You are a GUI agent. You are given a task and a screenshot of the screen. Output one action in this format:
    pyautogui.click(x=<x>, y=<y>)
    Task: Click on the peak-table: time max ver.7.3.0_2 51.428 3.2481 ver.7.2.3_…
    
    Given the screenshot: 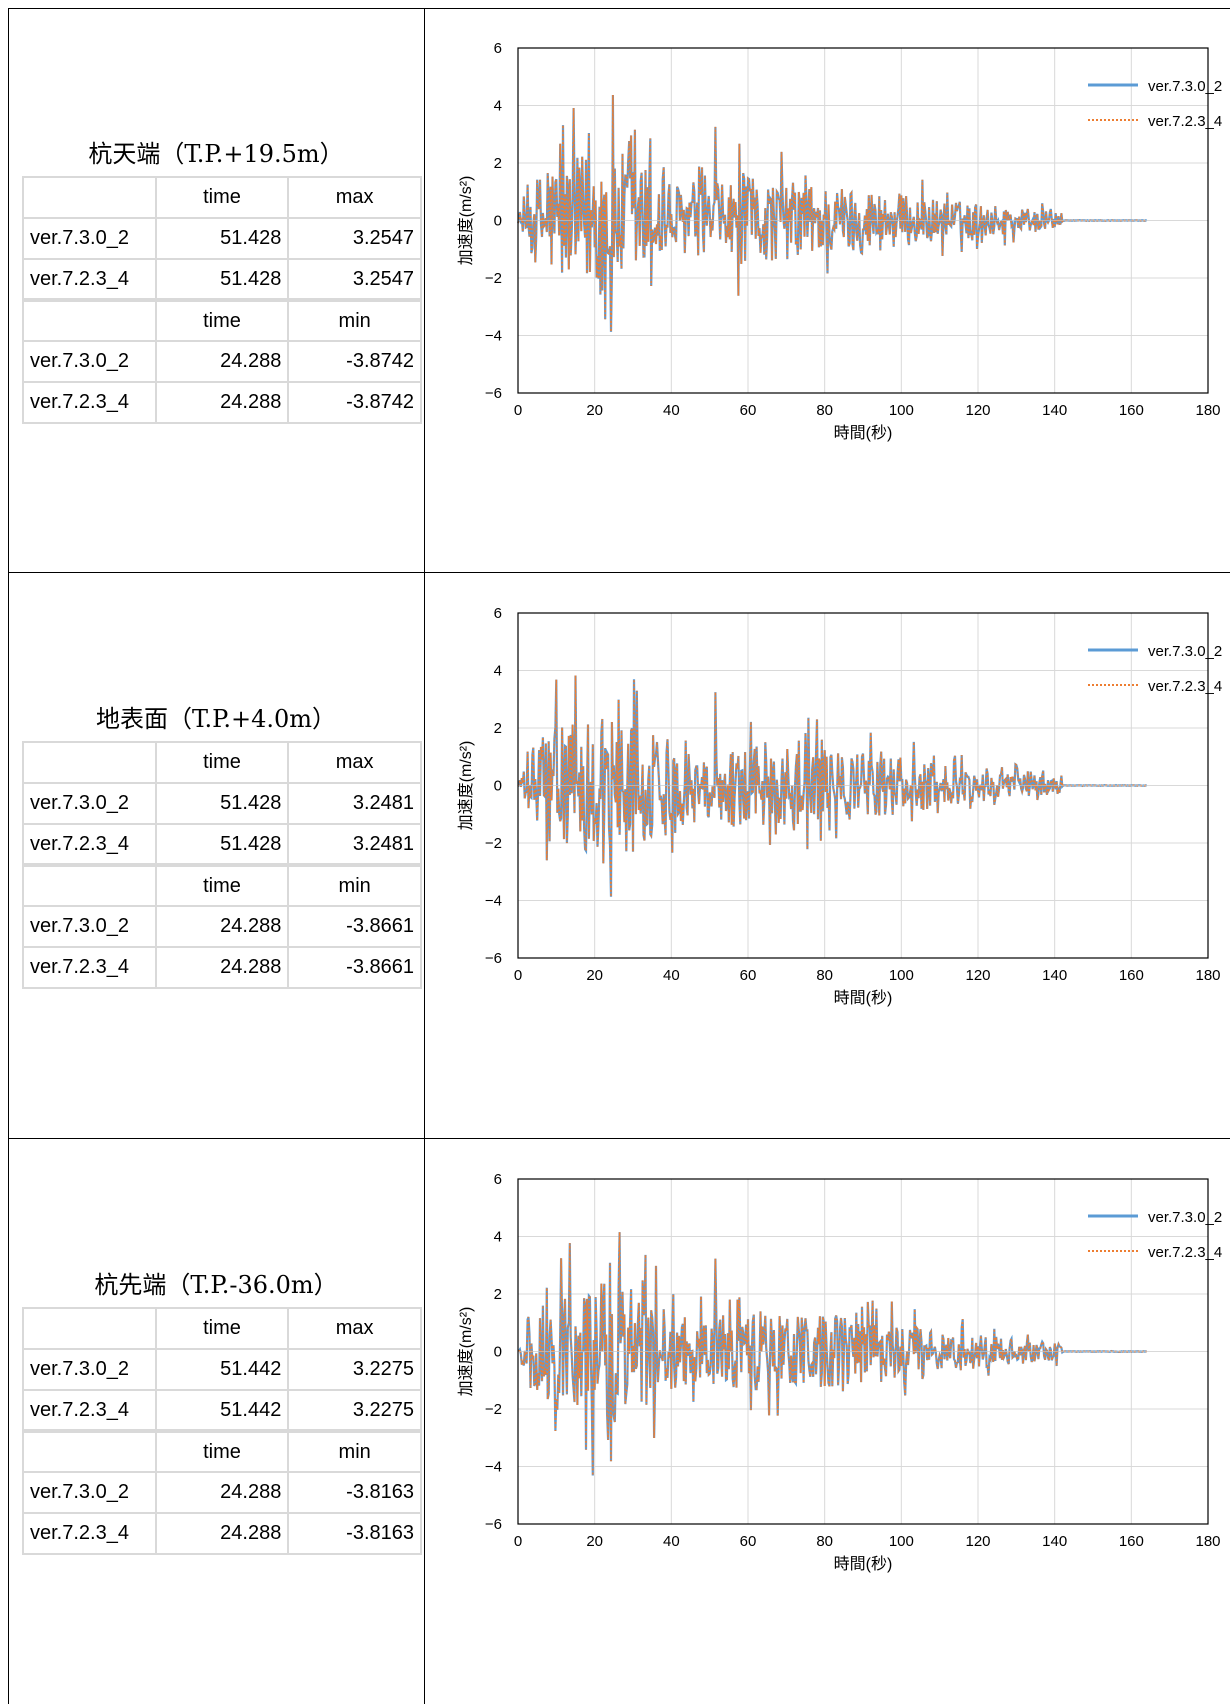 What is the action you would take?
    pyautogui.click(x=222, y=865)
    